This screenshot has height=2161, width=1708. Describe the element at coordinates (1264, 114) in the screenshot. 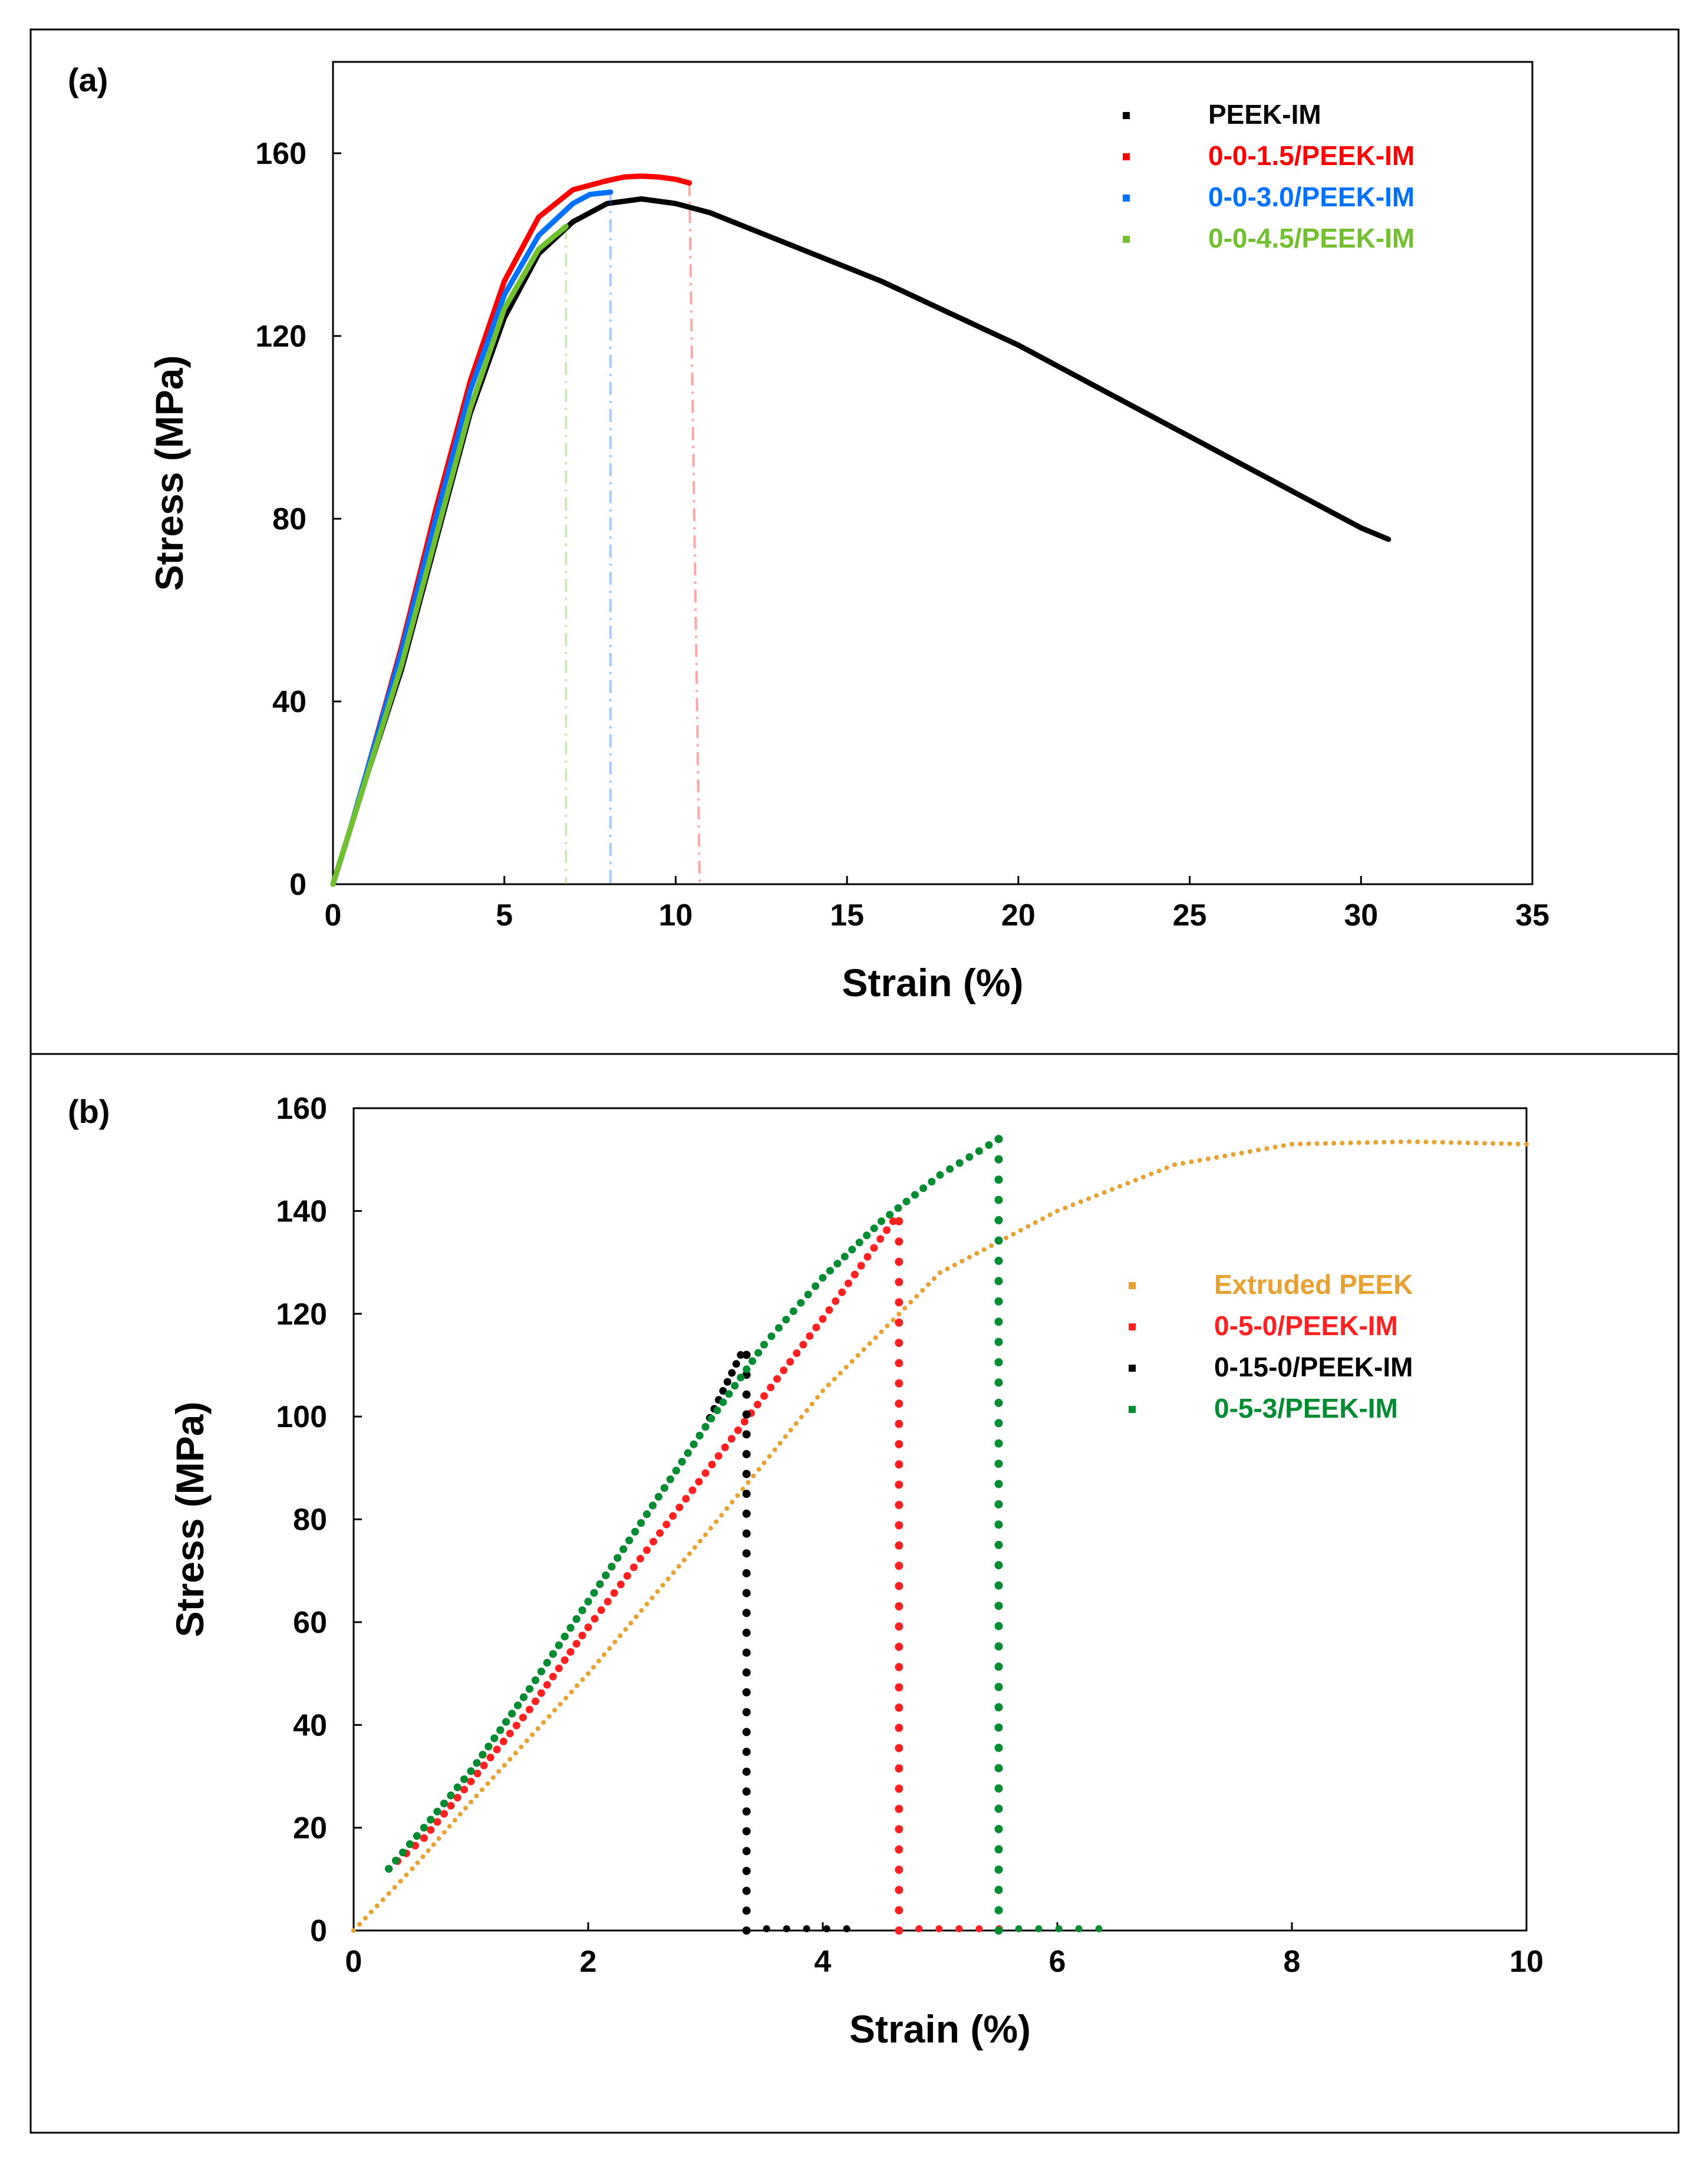

I see `legend-label-peek-im: PEEK-IM` at that location.